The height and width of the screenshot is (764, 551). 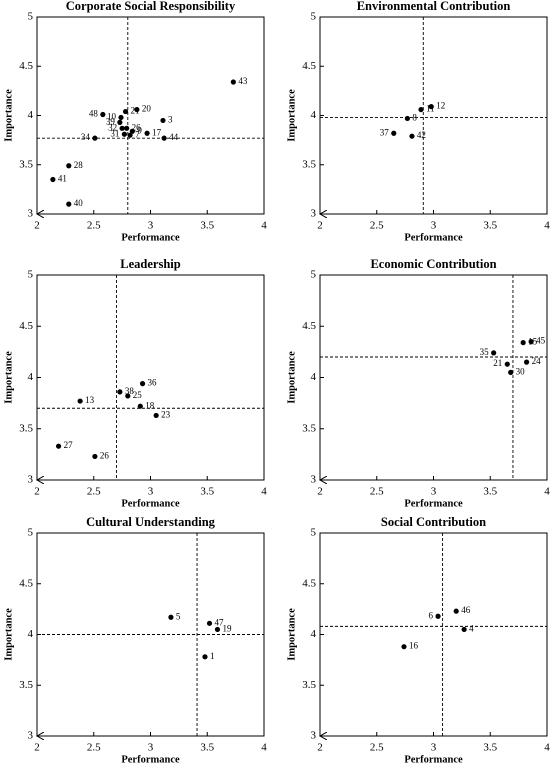 I want to click on point-label: 11, so click(x=430, y=109).